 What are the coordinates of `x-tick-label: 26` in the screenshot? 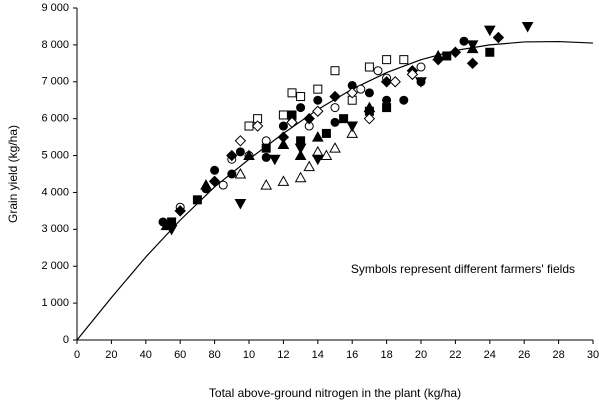 It's located at (524, 355).